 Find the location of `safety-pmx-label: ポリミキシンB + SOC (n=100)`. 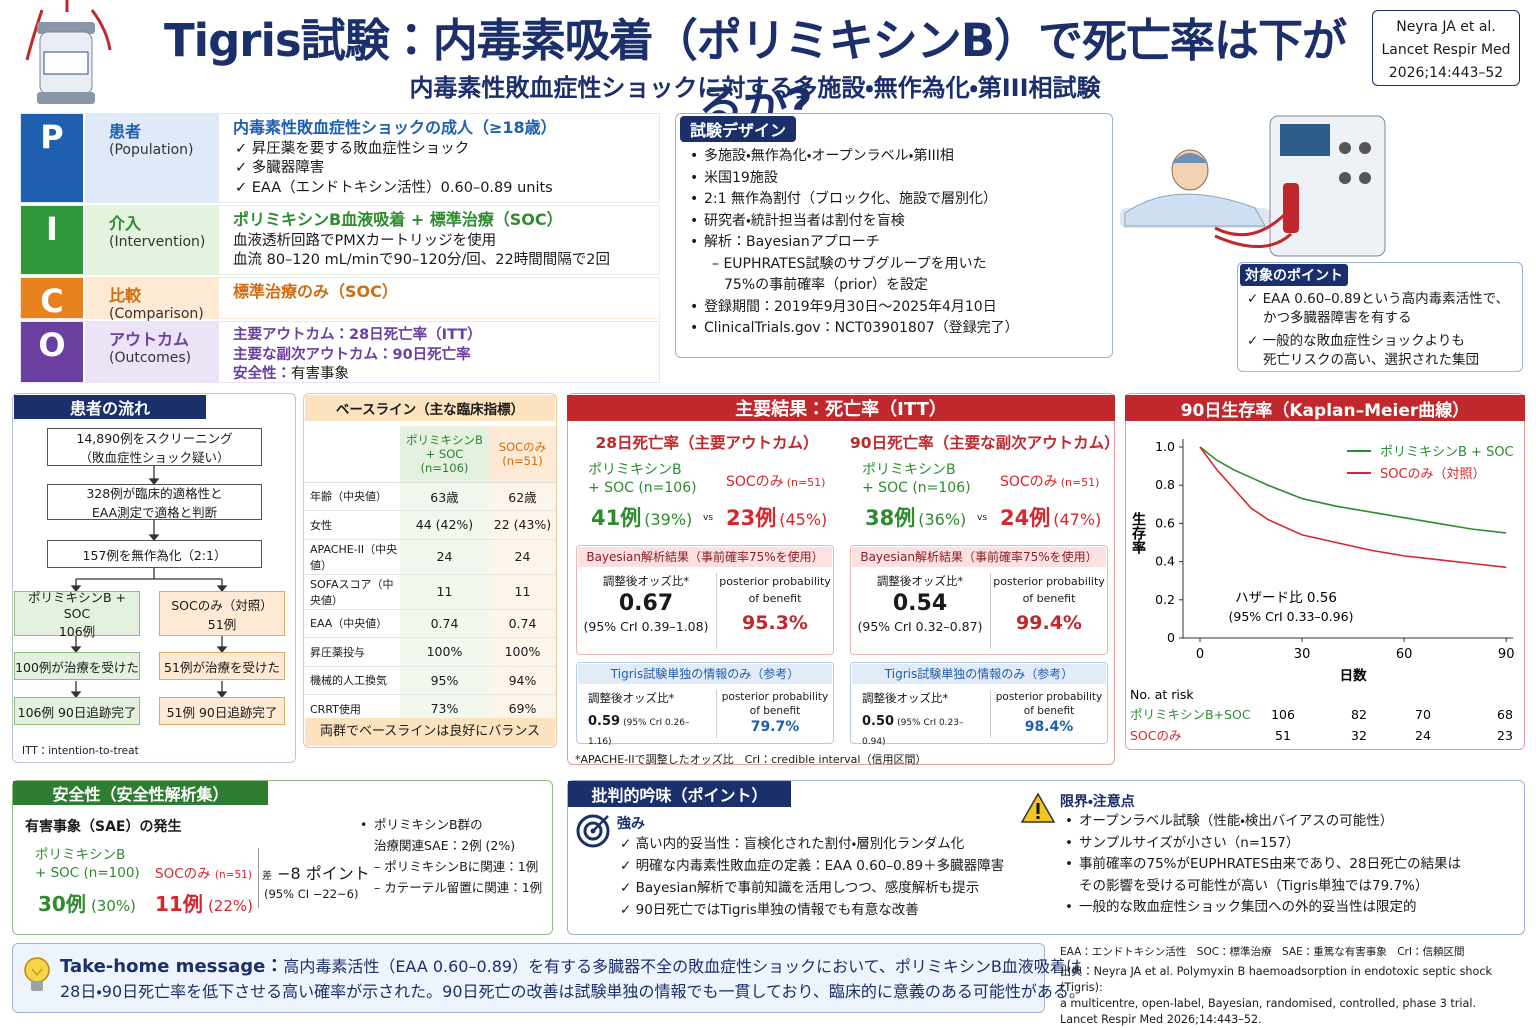

safety-pmx-label: ポリミキシンB + SOC (n=100) is located at coordinates (87, 864).